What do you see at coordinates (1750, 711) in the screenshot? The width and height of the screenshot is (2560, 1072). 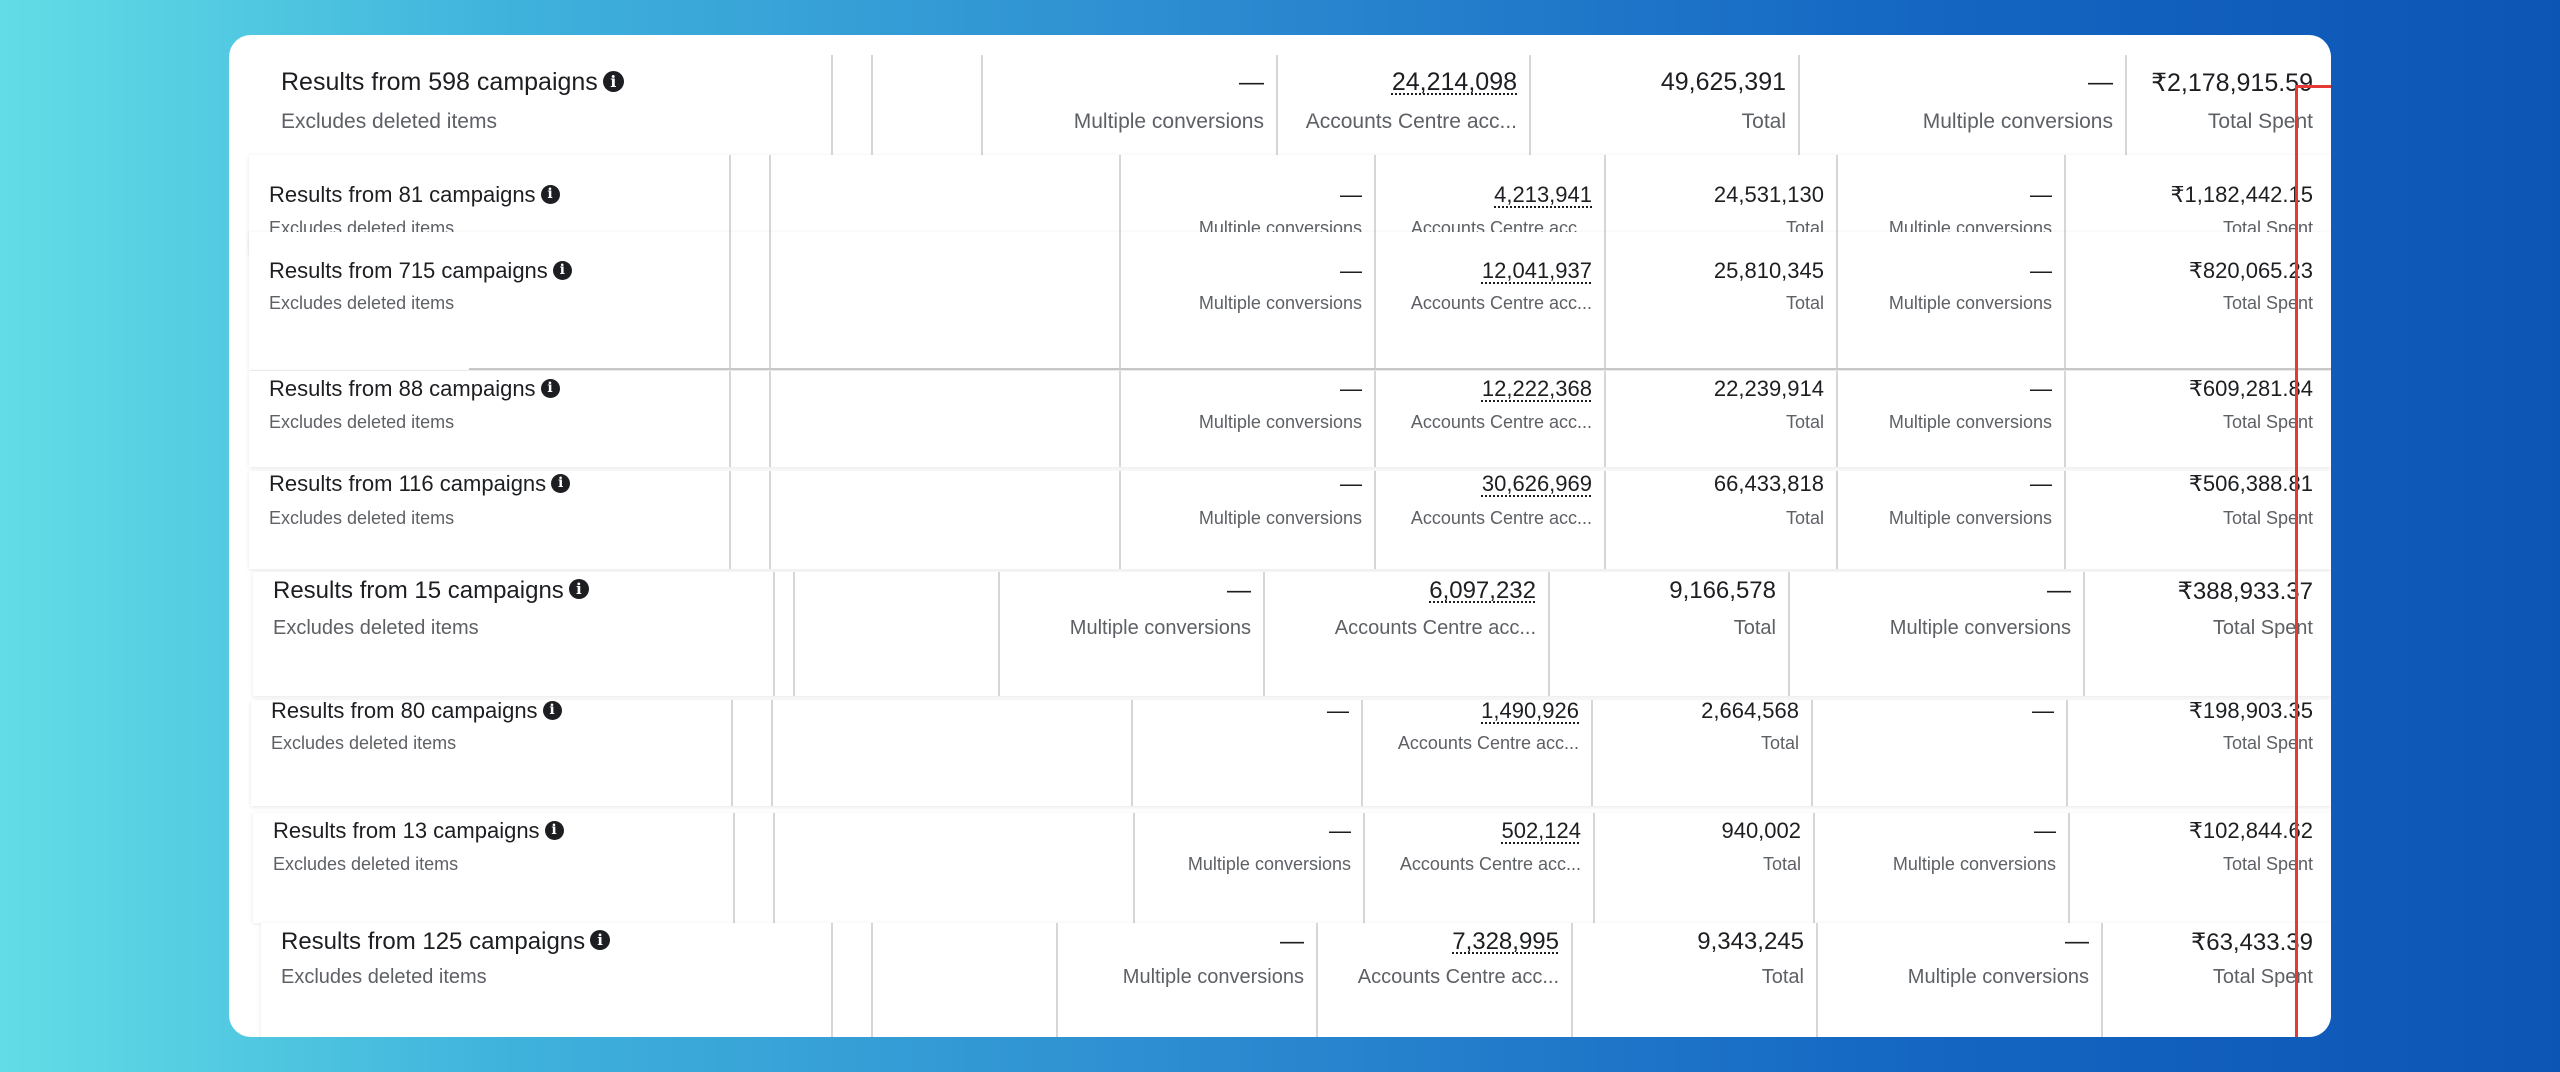 I see `total-value: 2,664,568` at bounding box center [1750, 711].